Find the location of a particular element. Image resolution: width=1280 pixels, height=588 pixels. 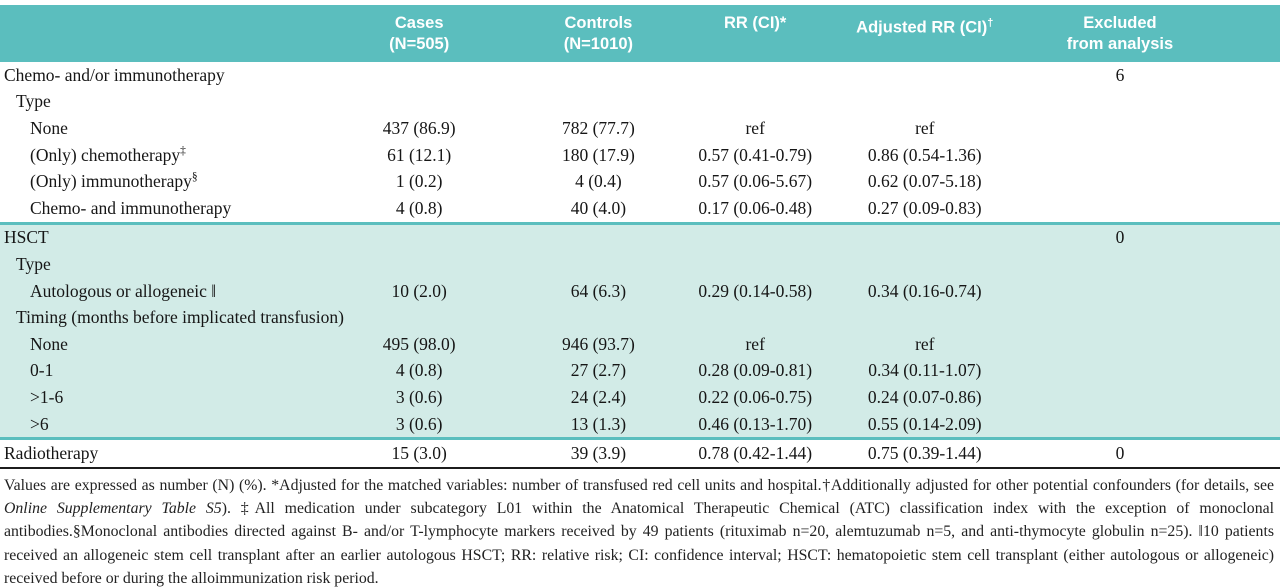

header-rr-label: RR (CI)* is located at coordinates (755, 23).